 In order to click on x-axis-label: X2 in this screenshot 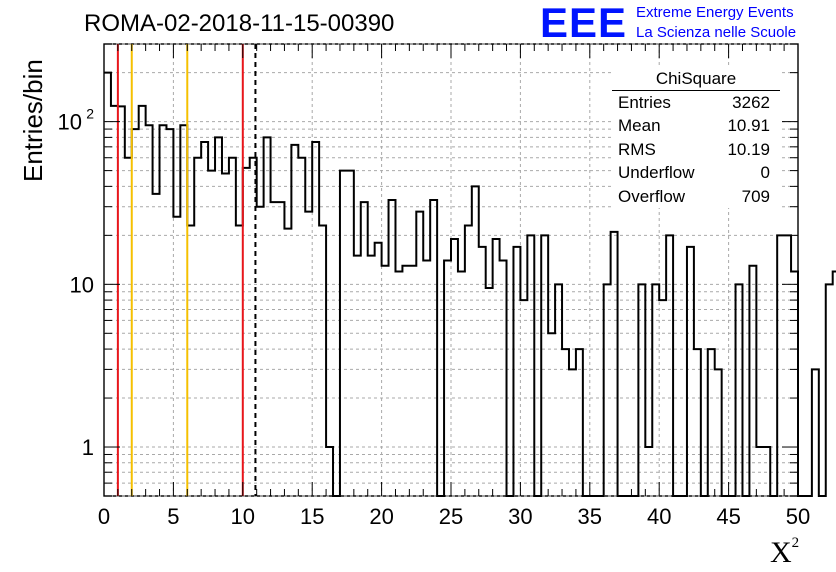, I will do `click(785, 552)`.